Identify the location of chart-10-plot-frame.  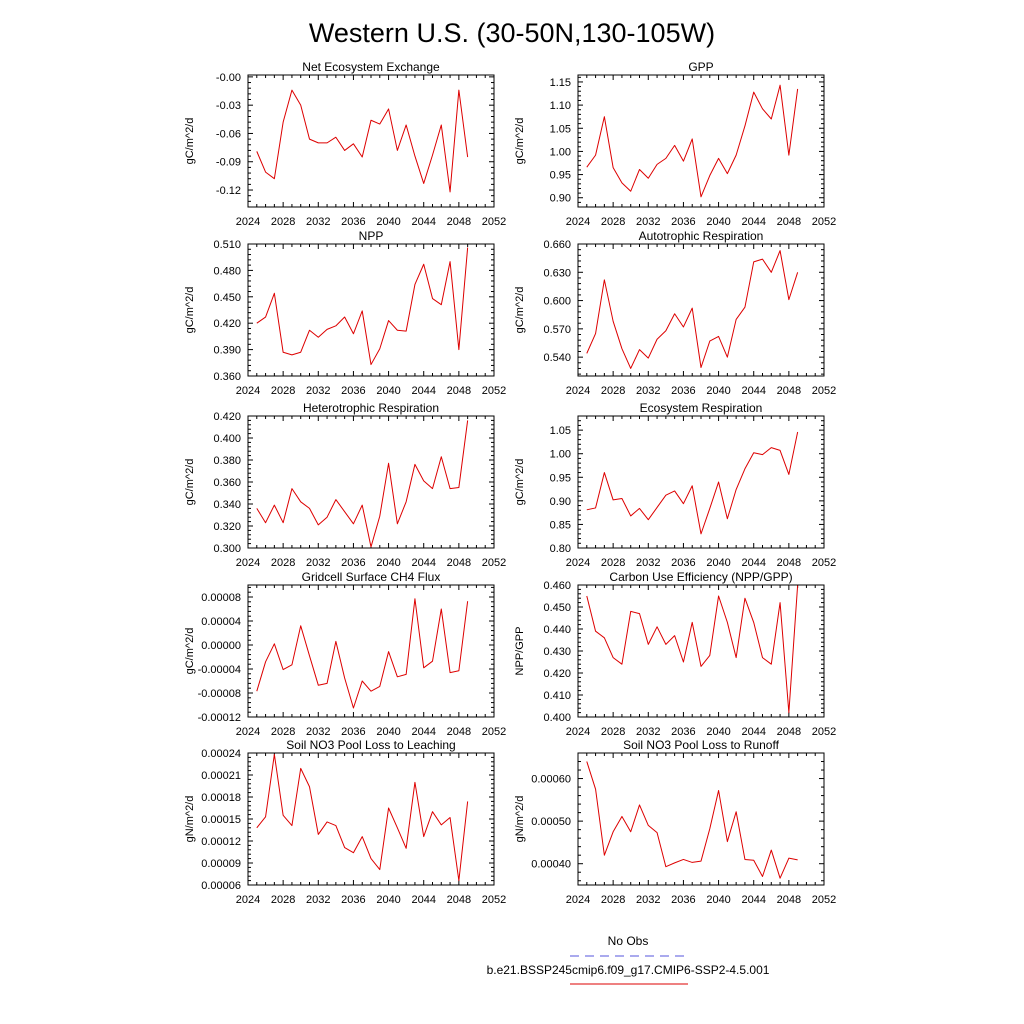
(701, 819).